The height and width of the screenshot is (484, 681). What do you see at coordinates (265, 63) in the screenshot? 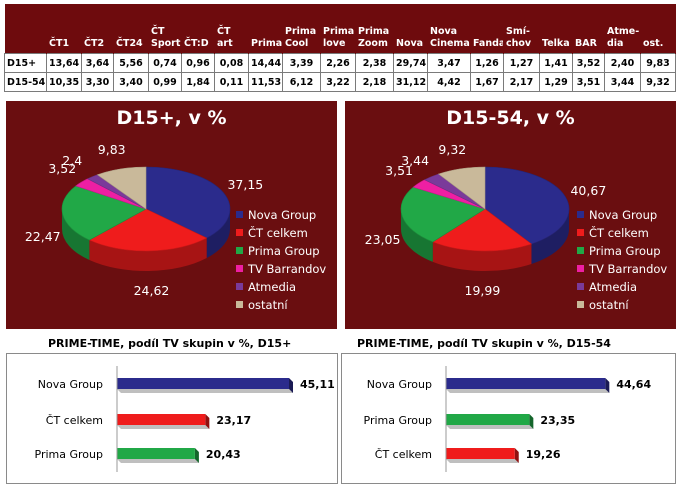
I see `table-cell: 14,44` at bounding box center [265, 63].